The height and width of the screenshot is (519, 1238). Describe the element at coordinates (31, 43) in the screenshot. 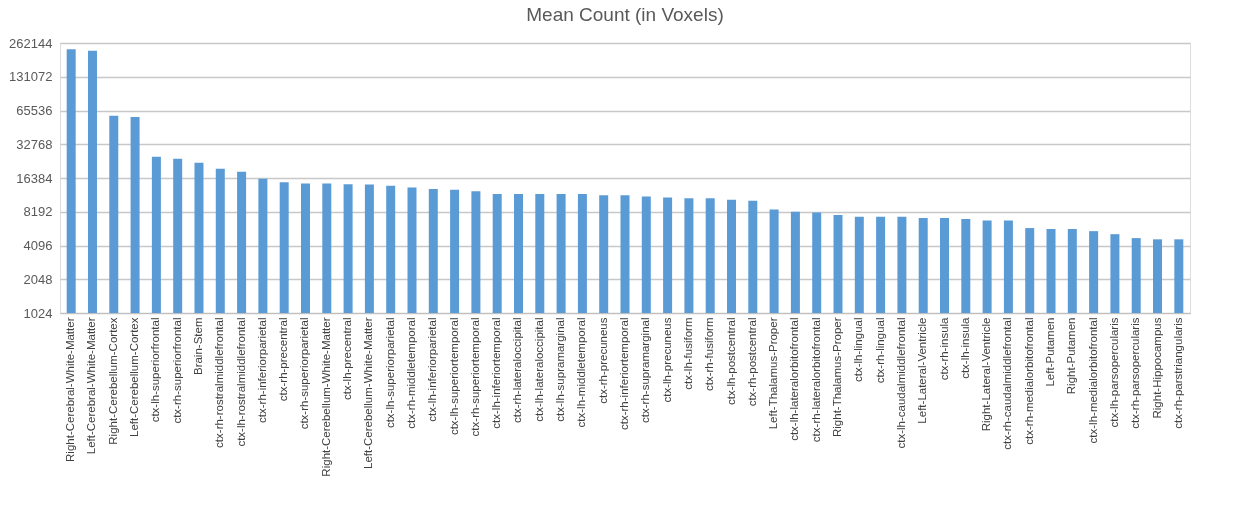

I see `y-tick-label: 262144` at that location.